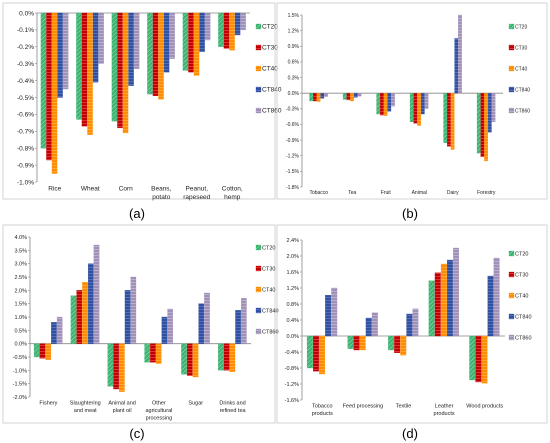 Image resolution: width=550 pixels, height=443 pixels. I want to click on x-category-label: Other, so click(159, 404).